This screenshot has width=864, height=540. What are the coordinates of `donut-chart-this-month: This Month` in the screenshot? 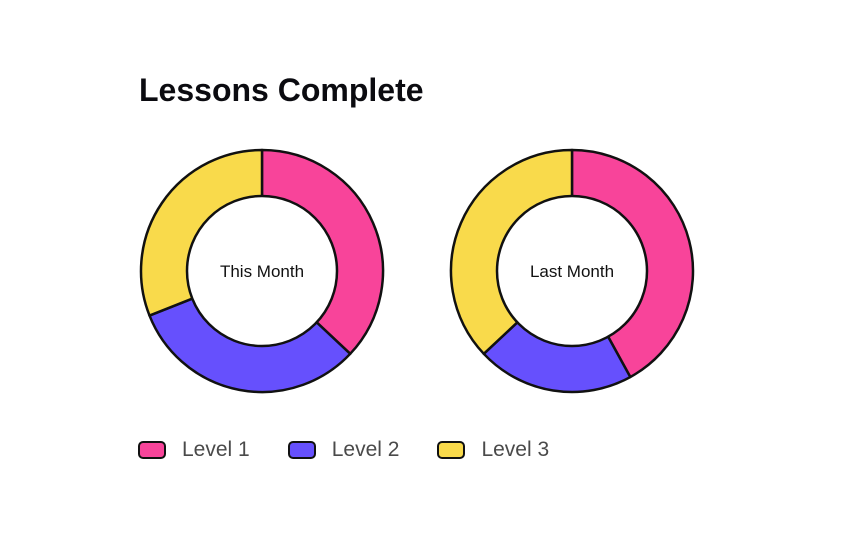 It's located at (262, 271).